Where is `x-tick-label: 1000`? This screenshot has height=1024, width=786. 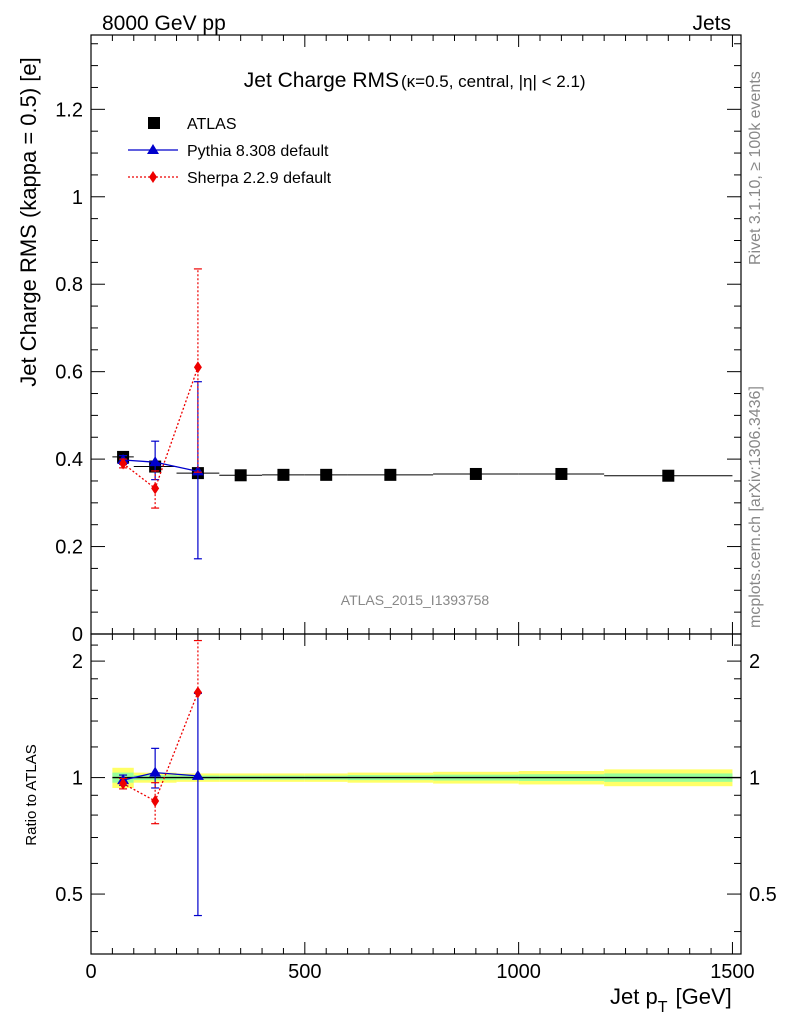 x-tick-label: 1000 is located at coordinates (518, 972).